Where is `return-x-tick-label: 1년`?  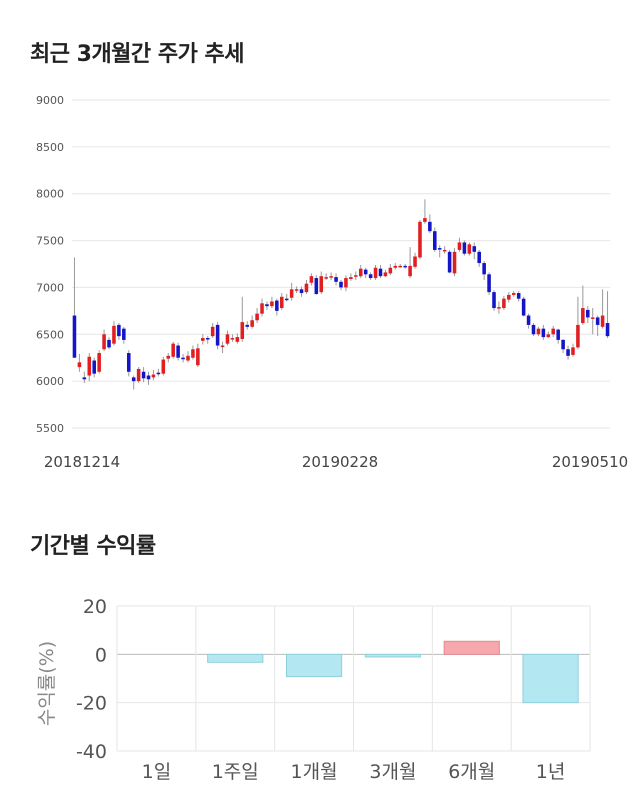
return-x-tick-label: 1년 is located at coordinates (551, 772).